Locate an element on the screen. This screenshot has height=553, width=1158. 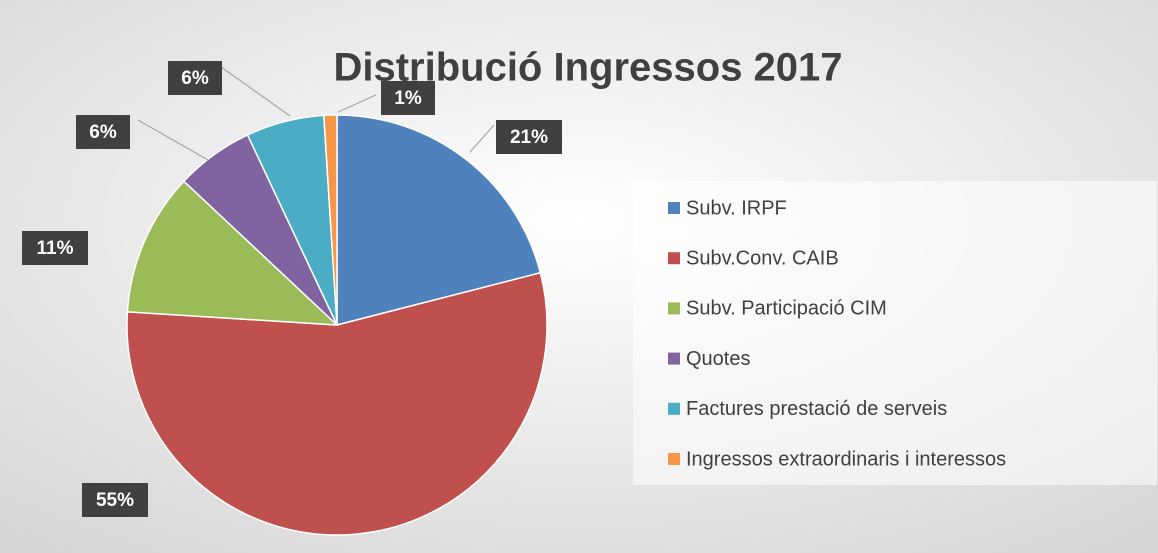
data-label: 1% is located at coordinates (408, 98).